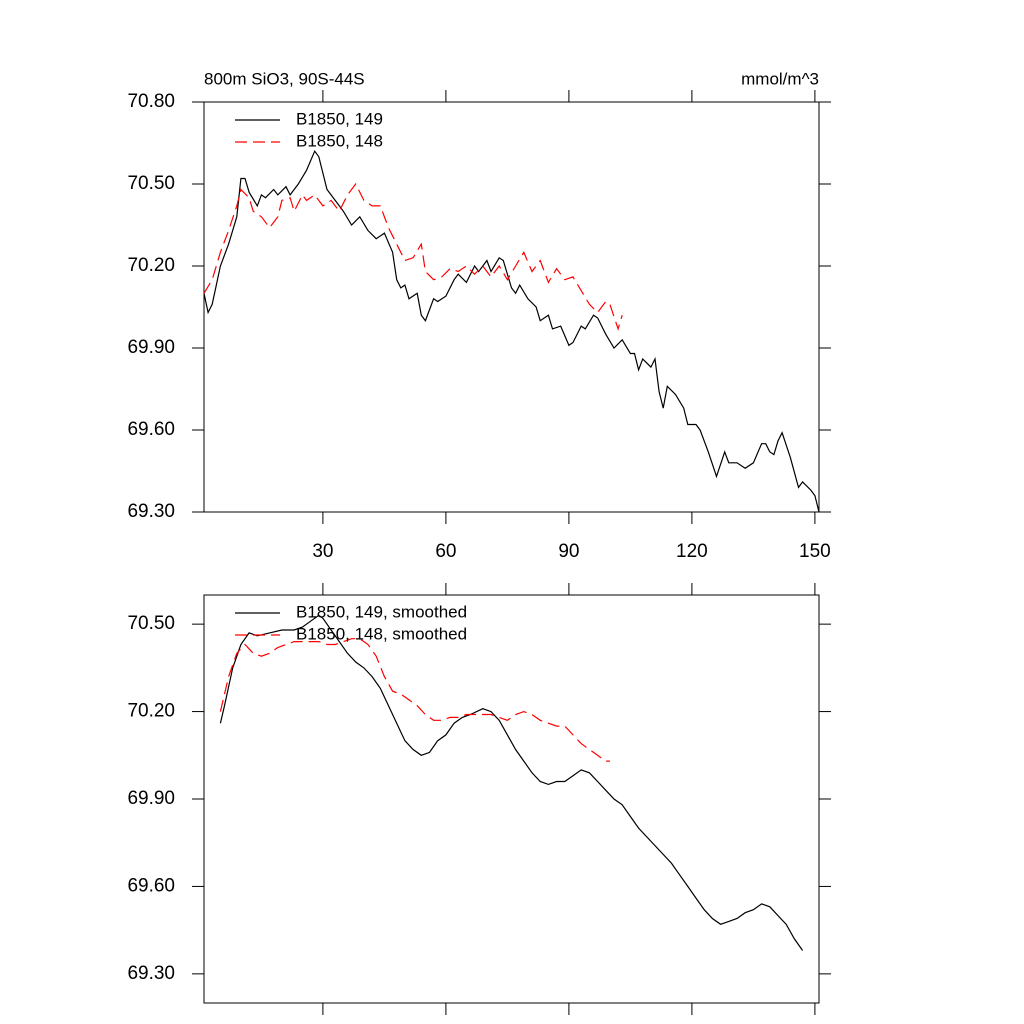 The height and width of the screenshot is (1024, 1024). What do you see at coordinates (780, 78) in the screenshot?
I see `units-label: mmol/m^3` at bounding box center [780, 78].